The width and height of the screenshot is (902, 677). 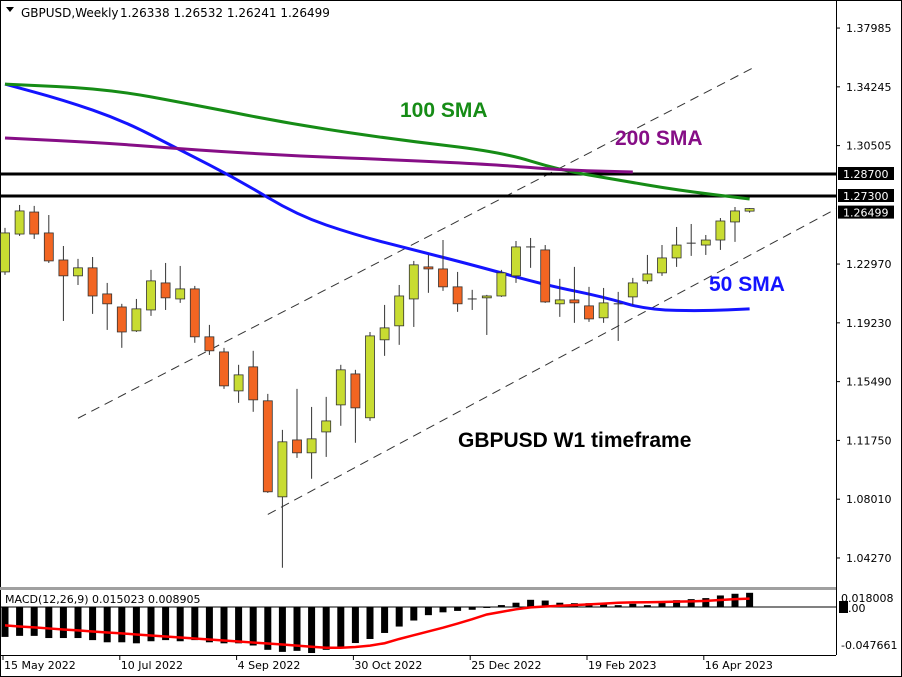 What do you see at coordinates (225, 13) in the screenshot?
I see `ohlc-readout: 1.26338 1.26532 1.26241 1.26499` at bounding box center [225, 13].